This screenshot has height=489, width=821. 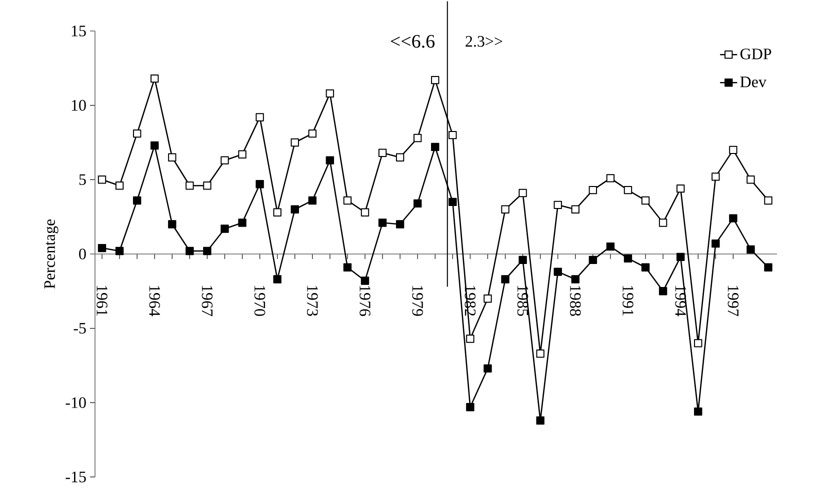 I want to click on x-tick-label: 1976, so click(x=365, y=301).